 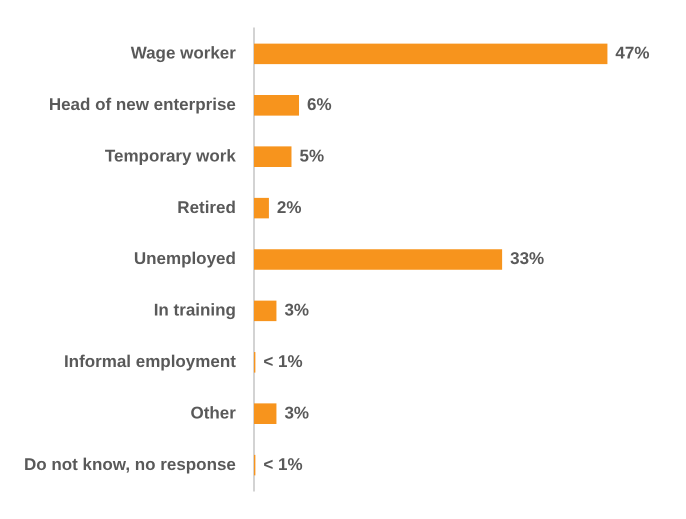 I want to click on data-label: 2%, so click(x=289, y=207).